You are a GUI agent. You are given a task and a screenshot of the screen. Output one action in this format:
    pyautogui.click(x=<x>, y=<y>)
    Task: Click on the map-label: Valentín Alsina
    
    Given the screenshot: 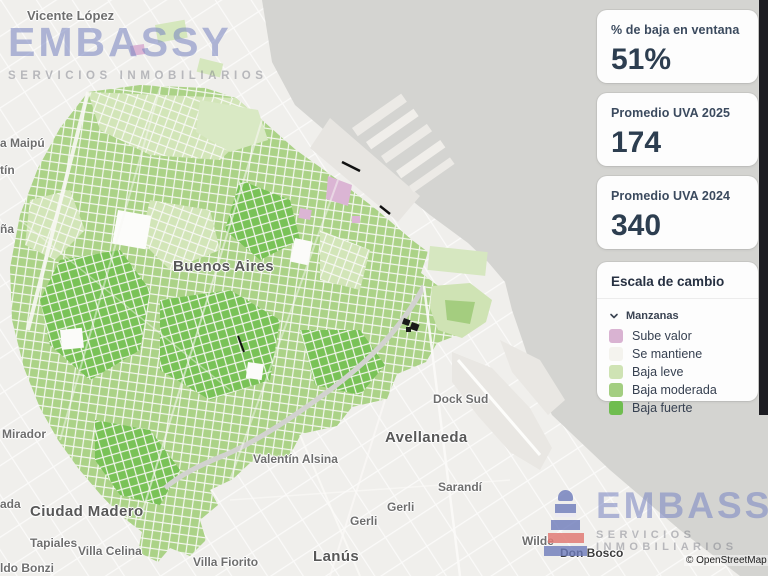 What is the action you would take?
    pyautogui.click(x=295, y=459)
    